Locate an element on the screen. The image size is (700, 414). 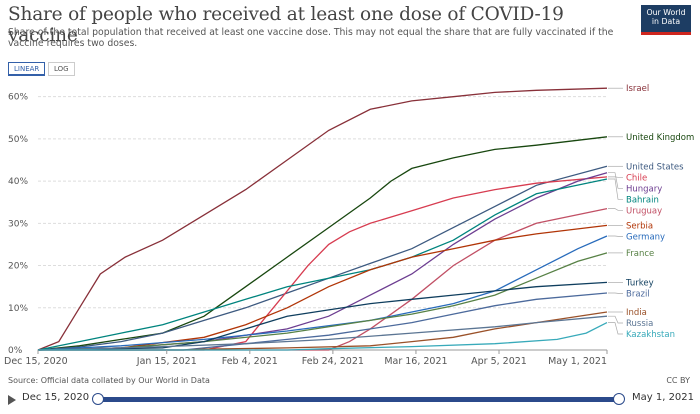
timeline: Dec 15, 2020 May 1, 2021 is located at coordinates (350, 401).